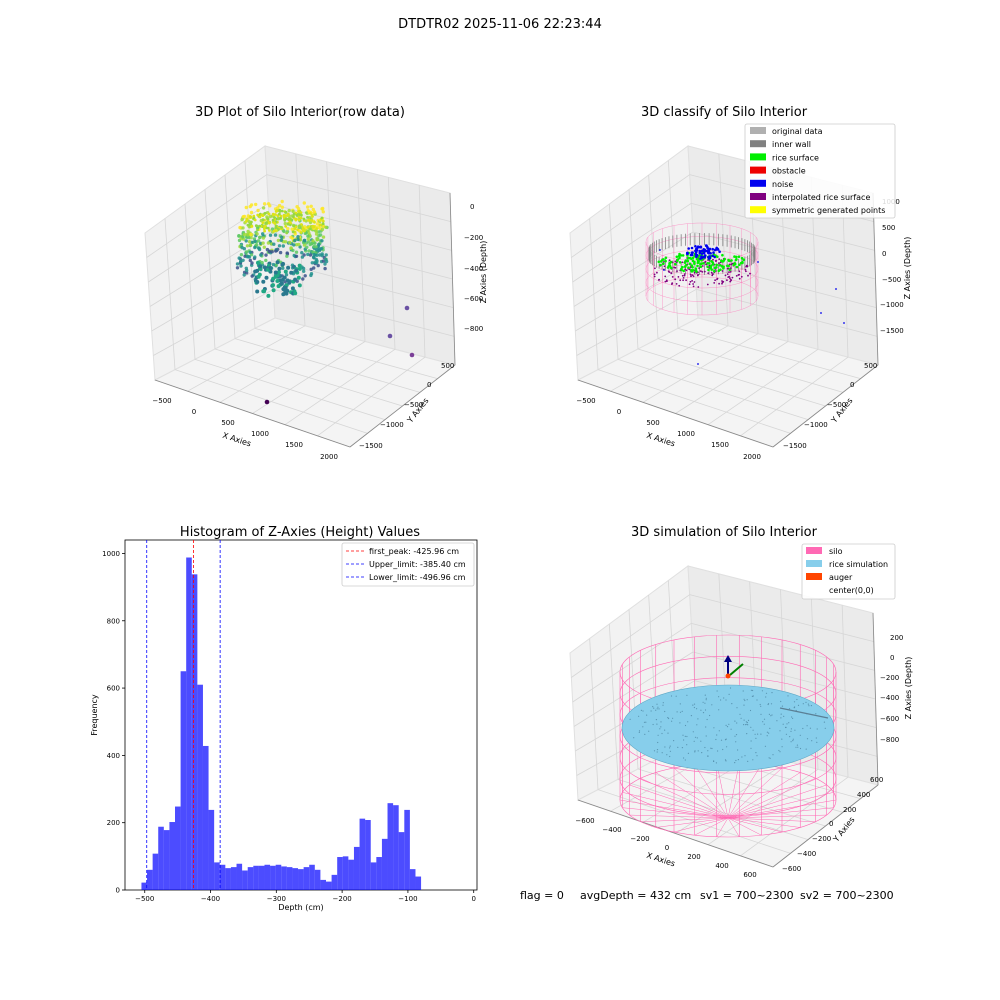  Describe the element at coordinates (728, 728) in the screenshot. I see `plot4-rice-surface` at that location.